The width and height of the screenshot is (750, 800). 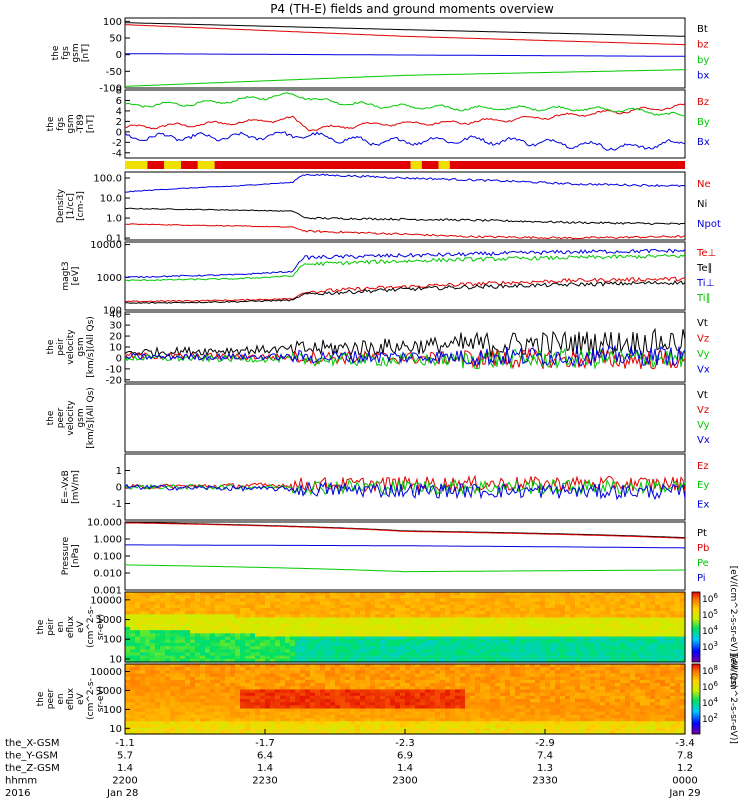 I want to click on y-axis-label-line: [nT], so click(x=91, y=124).